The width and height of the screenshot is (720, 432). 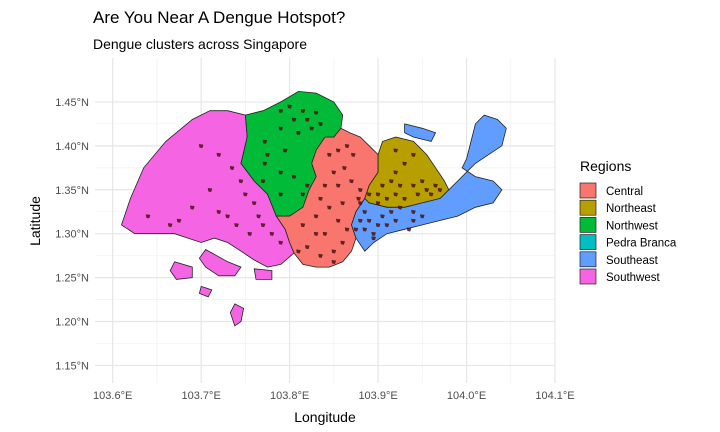 I want to click on y-tick-label: 1.15°N, so click(x=72, y=366).